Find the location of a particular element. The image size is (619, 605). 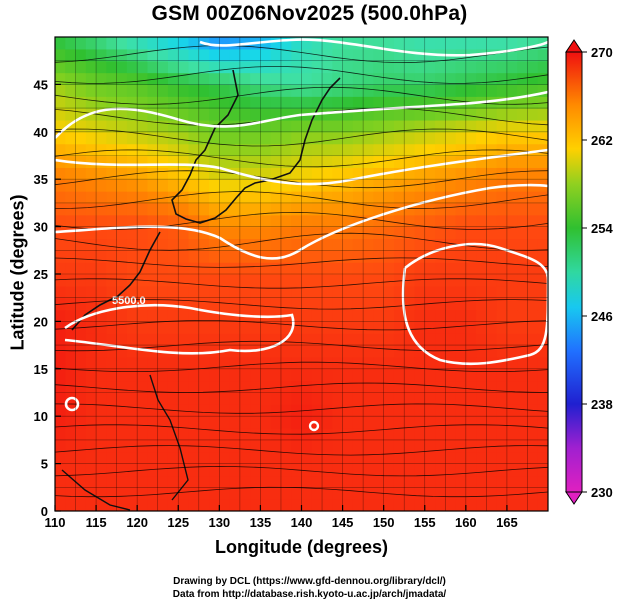

y-tick-label: 35 is located at coordinates (41, 179).